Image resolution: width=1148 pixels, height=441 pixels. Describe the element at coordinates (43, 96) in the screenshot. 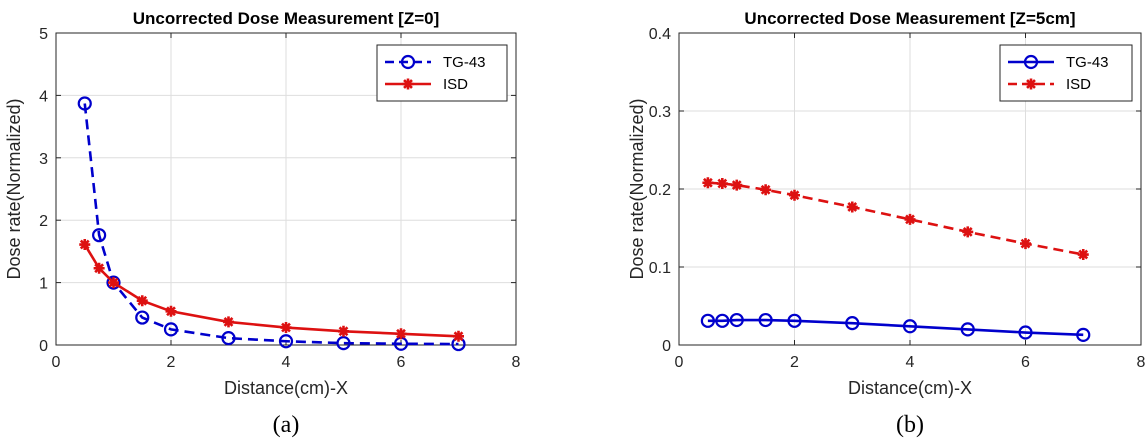

I see `y-tick-label: 4` at that location.